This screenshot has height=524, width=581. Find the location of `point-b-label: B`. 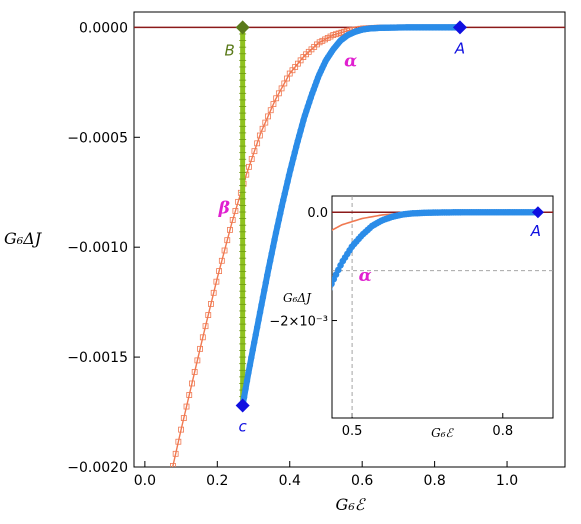

point-b-label: B is located at coordinates (230, 50).